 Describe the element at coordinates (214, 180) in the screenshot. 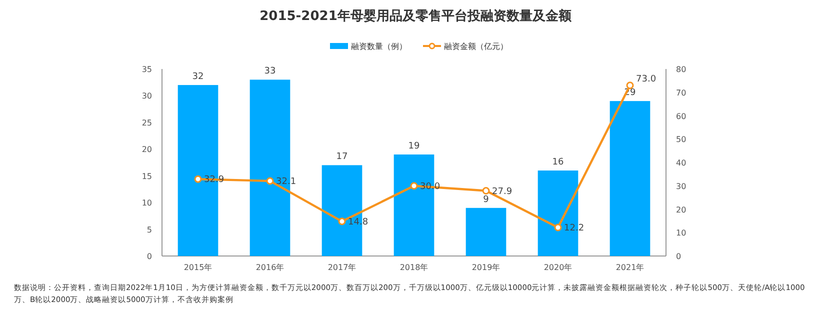

I see `data-label: 32.9` at that location.